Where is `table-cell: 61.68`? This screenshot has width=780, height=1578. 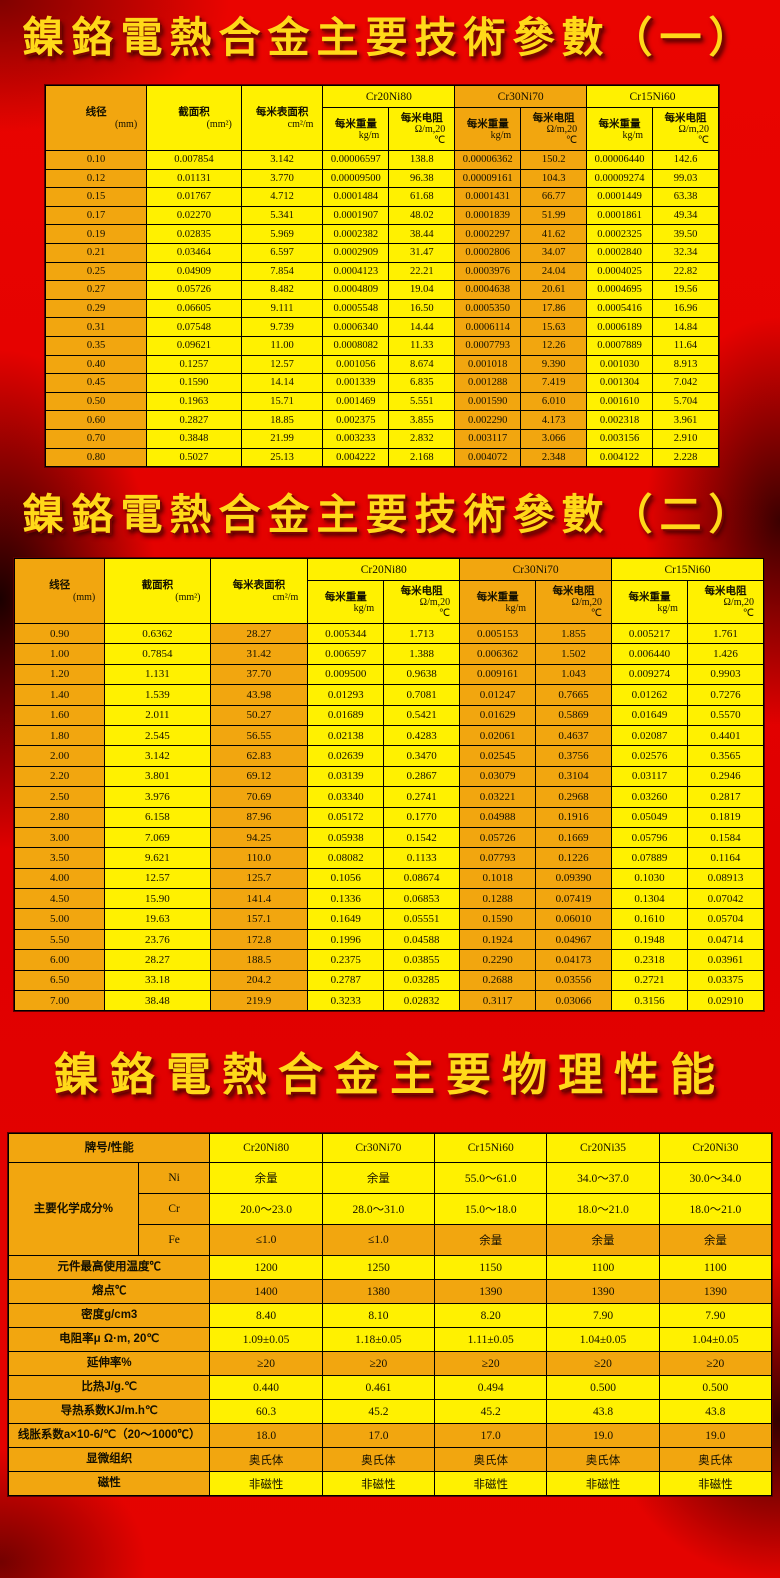 table-cell: 61.68 is located at coordinates (422, 197).